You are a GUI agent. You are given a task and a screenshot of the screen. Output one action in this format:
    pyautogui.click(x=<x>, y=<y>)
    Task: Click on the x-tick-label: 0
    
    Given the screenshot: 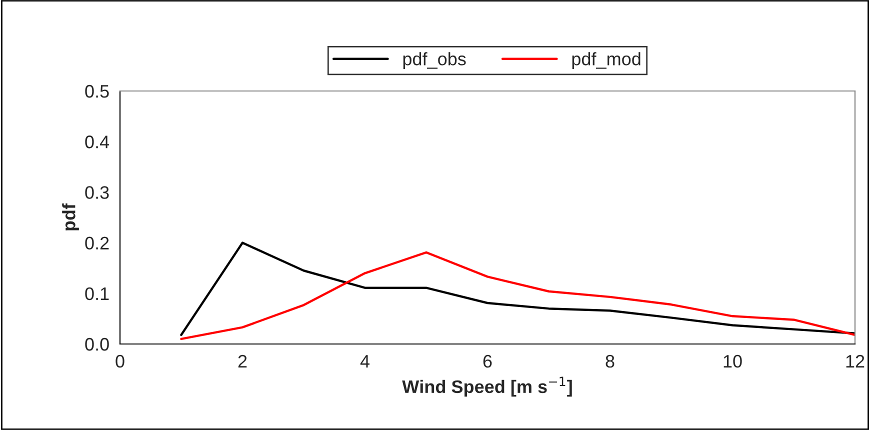 What is the action you would take?
    pyautogui.click(x=120, y=361)
    